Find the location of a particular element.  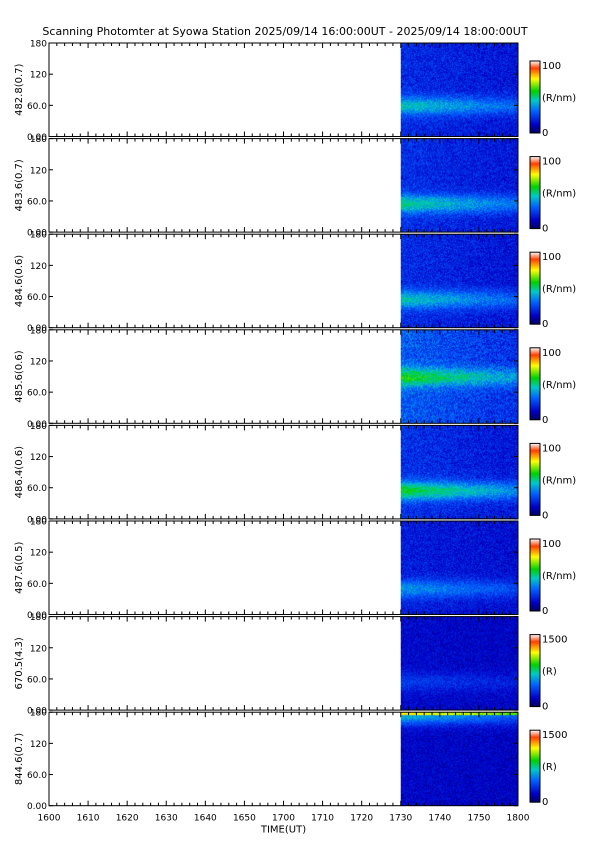

x-tick-label: 1630 is located at coordinates (166, 819).